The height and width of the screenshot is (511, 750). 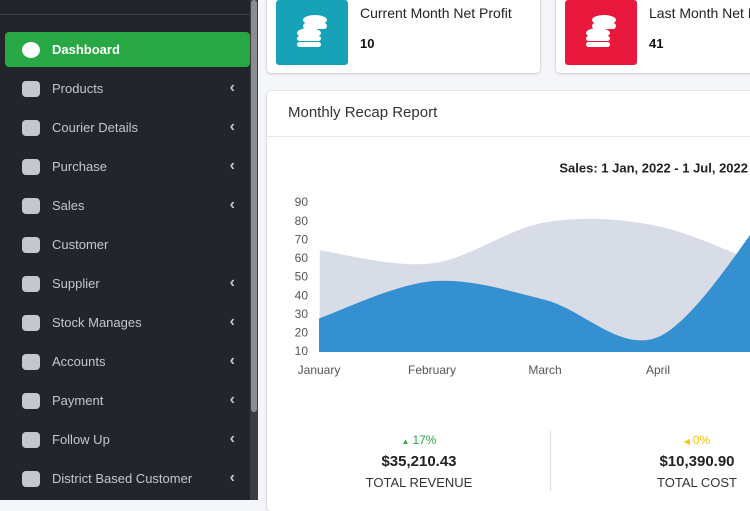 What do you see at coordinates (319, 370) in the screenshot?
I see `x-tick-label: January` at bounding box center [319, 370].